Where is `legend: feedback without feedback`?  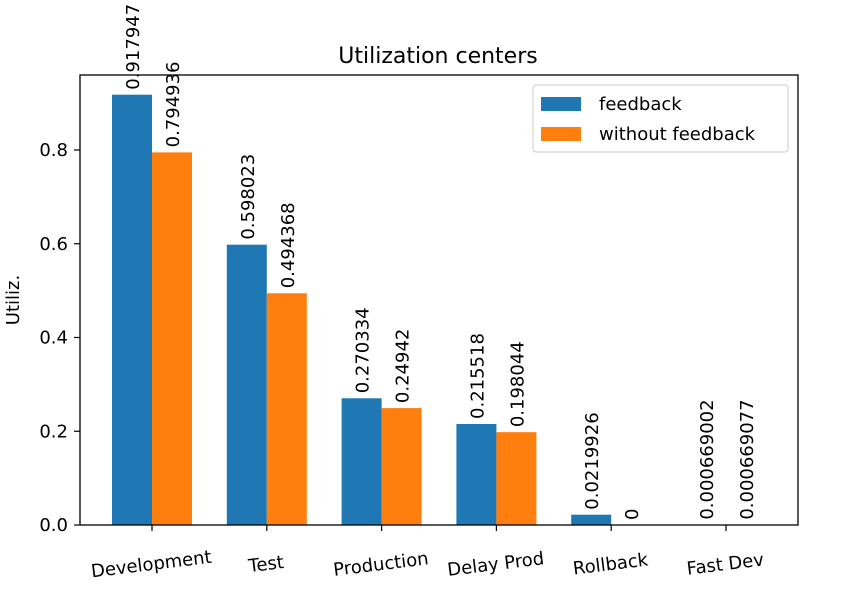
legend: feedback without feedback is located at coordinates (660, 118).